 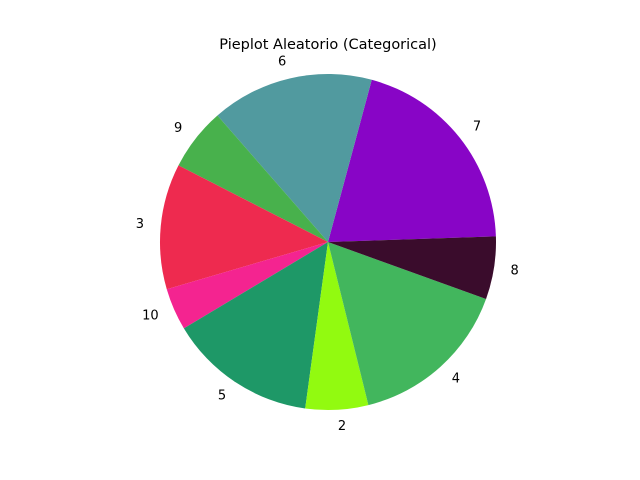 What do you see at coordinates (342, 426) in the screenshot?
I see `pie-label-2: 2` at bounding box center [342, 426].